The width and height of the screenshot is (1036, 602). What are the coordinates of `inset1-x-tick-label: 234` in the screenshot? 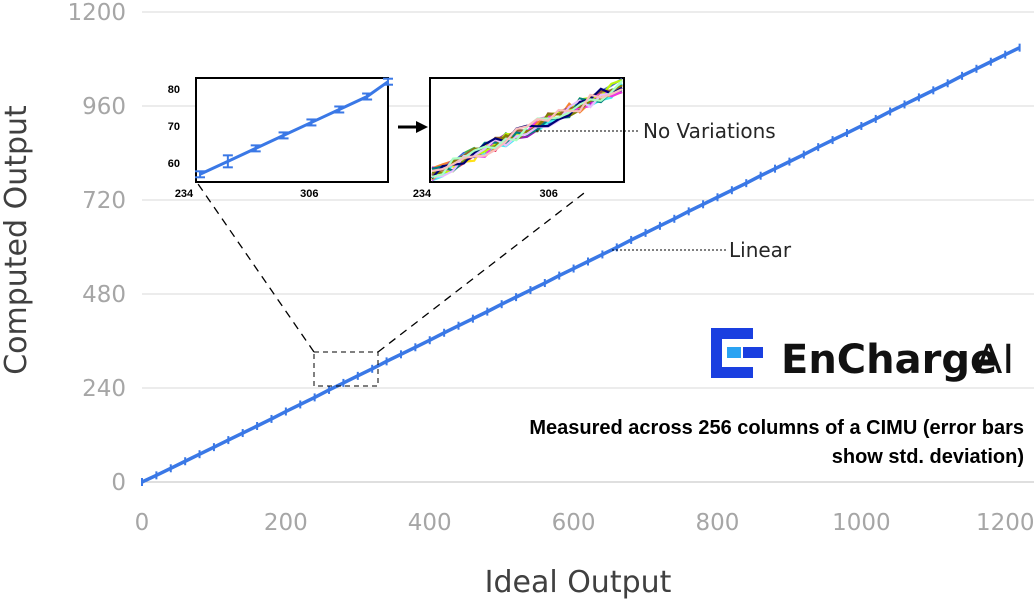 It's located at (184, 194).